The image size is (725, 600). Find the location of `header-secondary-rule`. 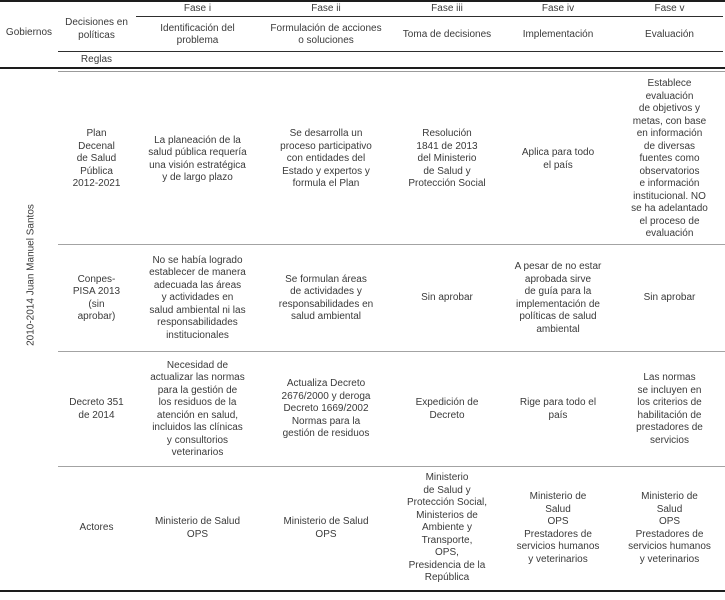

header-secondary-rule is located at coordinates (391, 71).